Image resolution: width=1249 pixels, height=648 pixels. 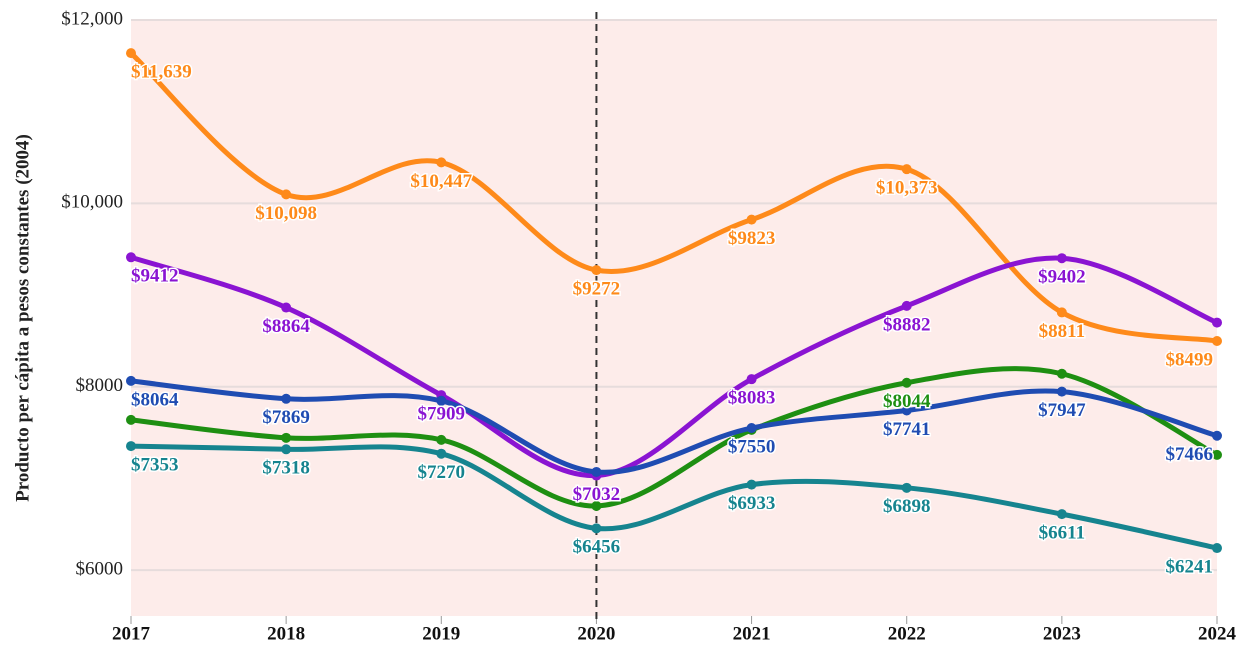 What do you see at coordinates (100, 569) in the screenshot?
I see `y-tick-label: $6000` at bounding box center [100, 569].